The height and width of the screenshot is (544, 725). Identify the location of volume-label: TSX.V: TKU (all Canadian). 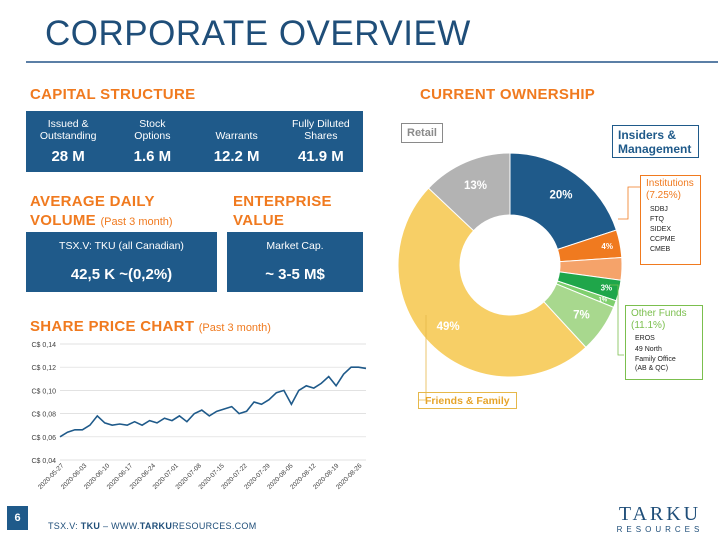
(121, 246).